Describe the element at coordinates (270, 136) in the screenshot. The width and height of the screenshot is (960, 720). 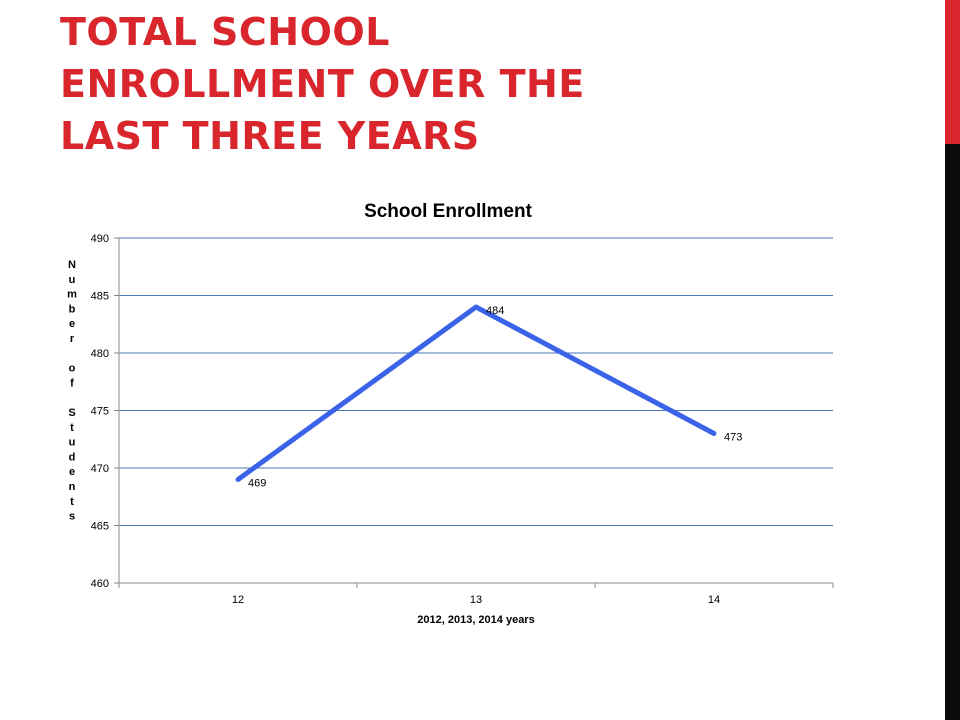
I see `slide-title-line-3: LAST THREE YEARS` at that location.